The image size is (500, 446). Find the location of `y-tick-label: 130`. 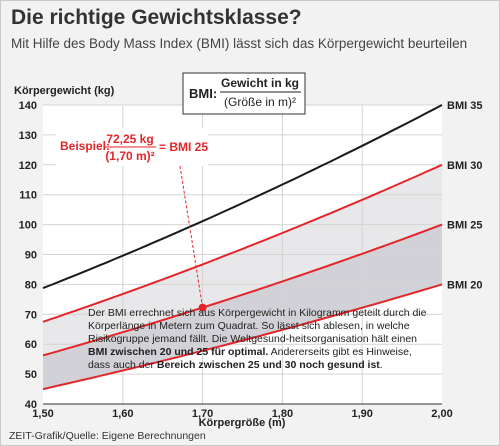

y-tick-label: 130 is located at coordinates (28, 136).